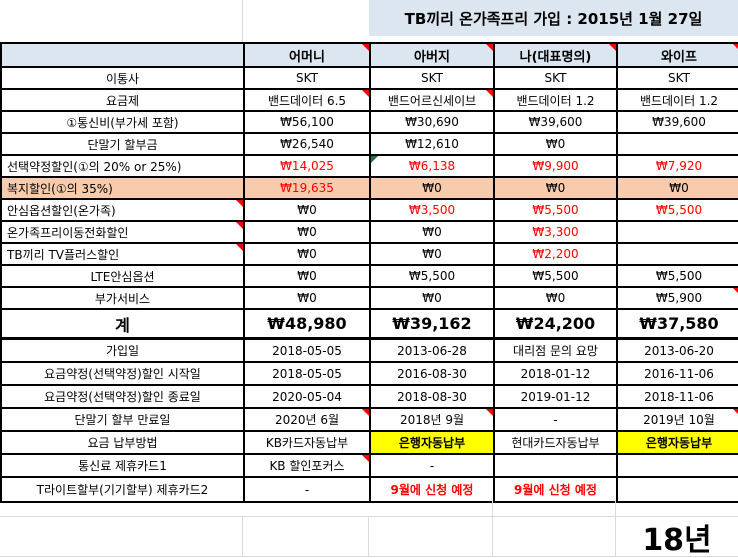 The height and width of the screenshot is (558, 738). I want to click on cell: 2019년 10월, so click(678, 420).